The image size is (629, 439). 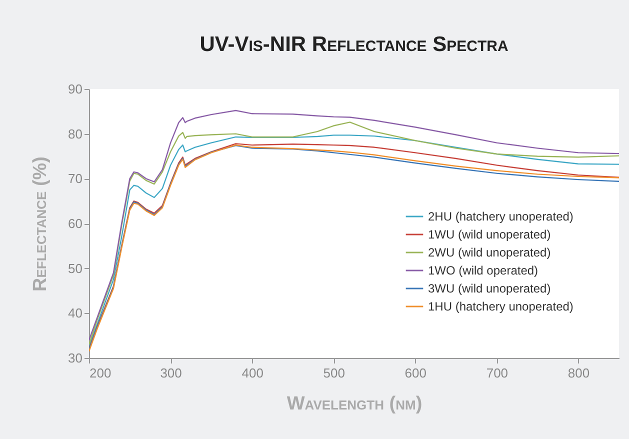 What do you see at coordinates (75, 268) in the screenshot?
I see `y-tick-label: 50` at bounding box center [75, 268].